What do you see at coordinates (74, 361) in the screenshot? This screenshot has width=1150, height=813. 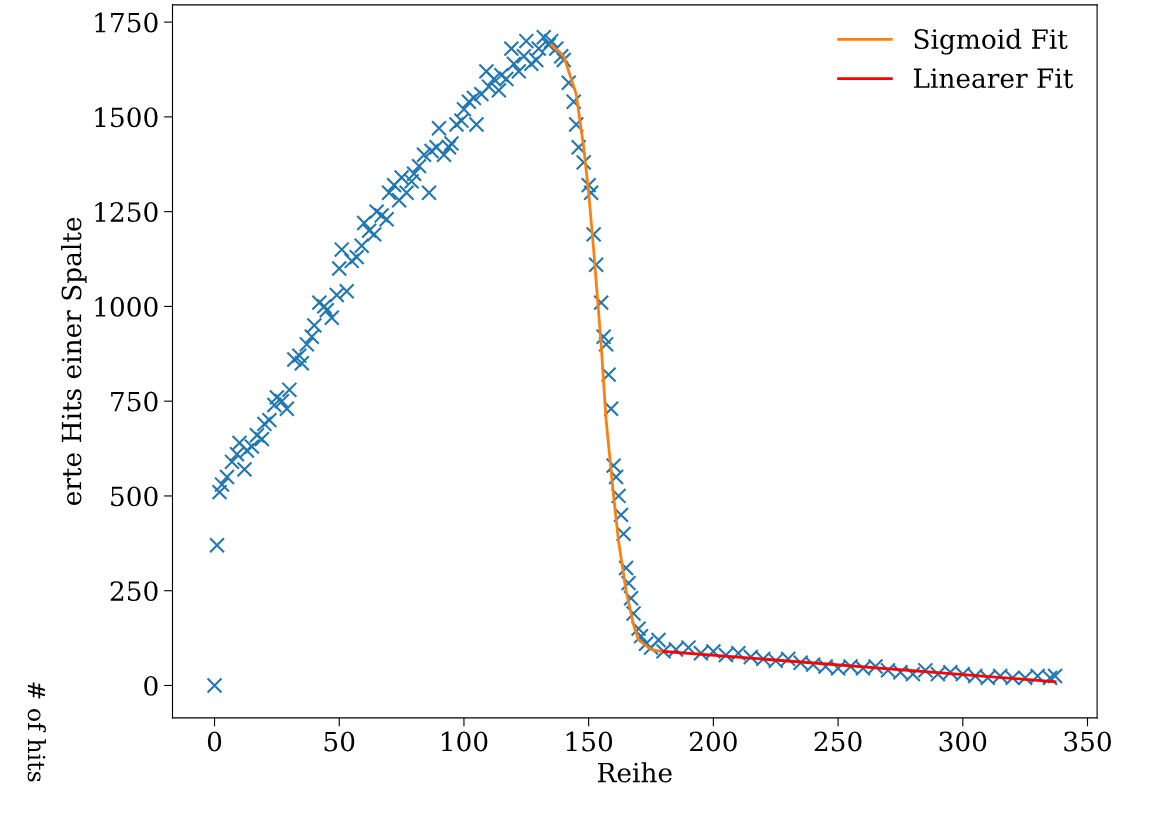 I see `y-axis-title: erte Hits einer Spalte` at bounding box center [74, 361].